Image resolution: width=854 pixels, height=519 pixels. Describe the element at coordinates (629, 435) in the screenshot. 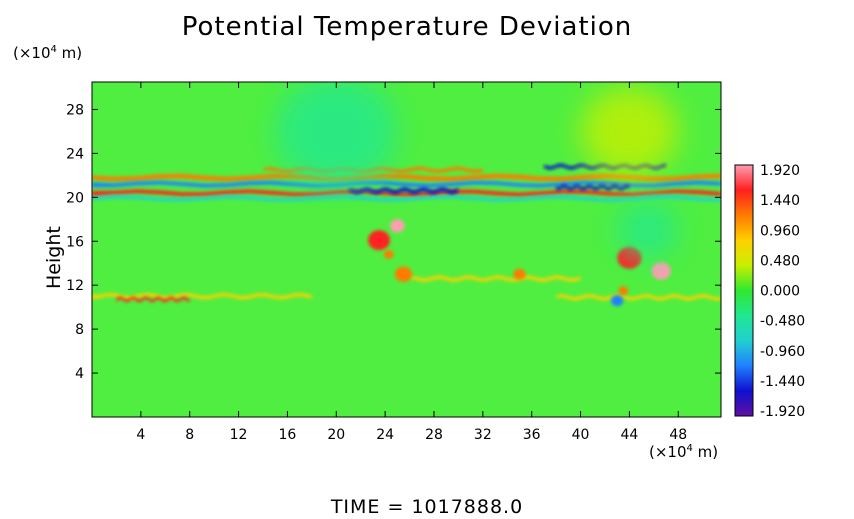

I see `x-tick-label: 44` at that location.